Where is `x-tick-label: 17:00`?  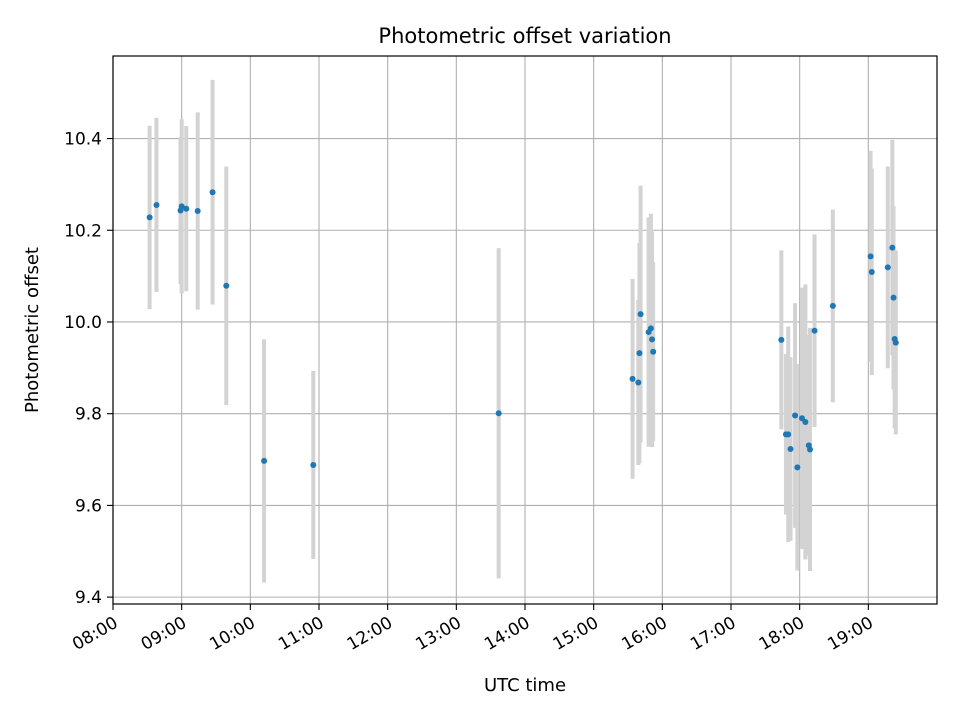 x-tick-label: 17:00 is located at coordinates (713, 634).